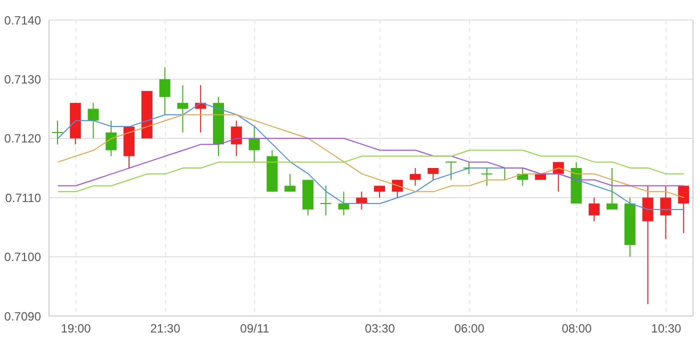  What do you see at coordinates (76, 329) in the screenshot?
I see `x-tick-label: 19:00` at bounding box center [76, 329].